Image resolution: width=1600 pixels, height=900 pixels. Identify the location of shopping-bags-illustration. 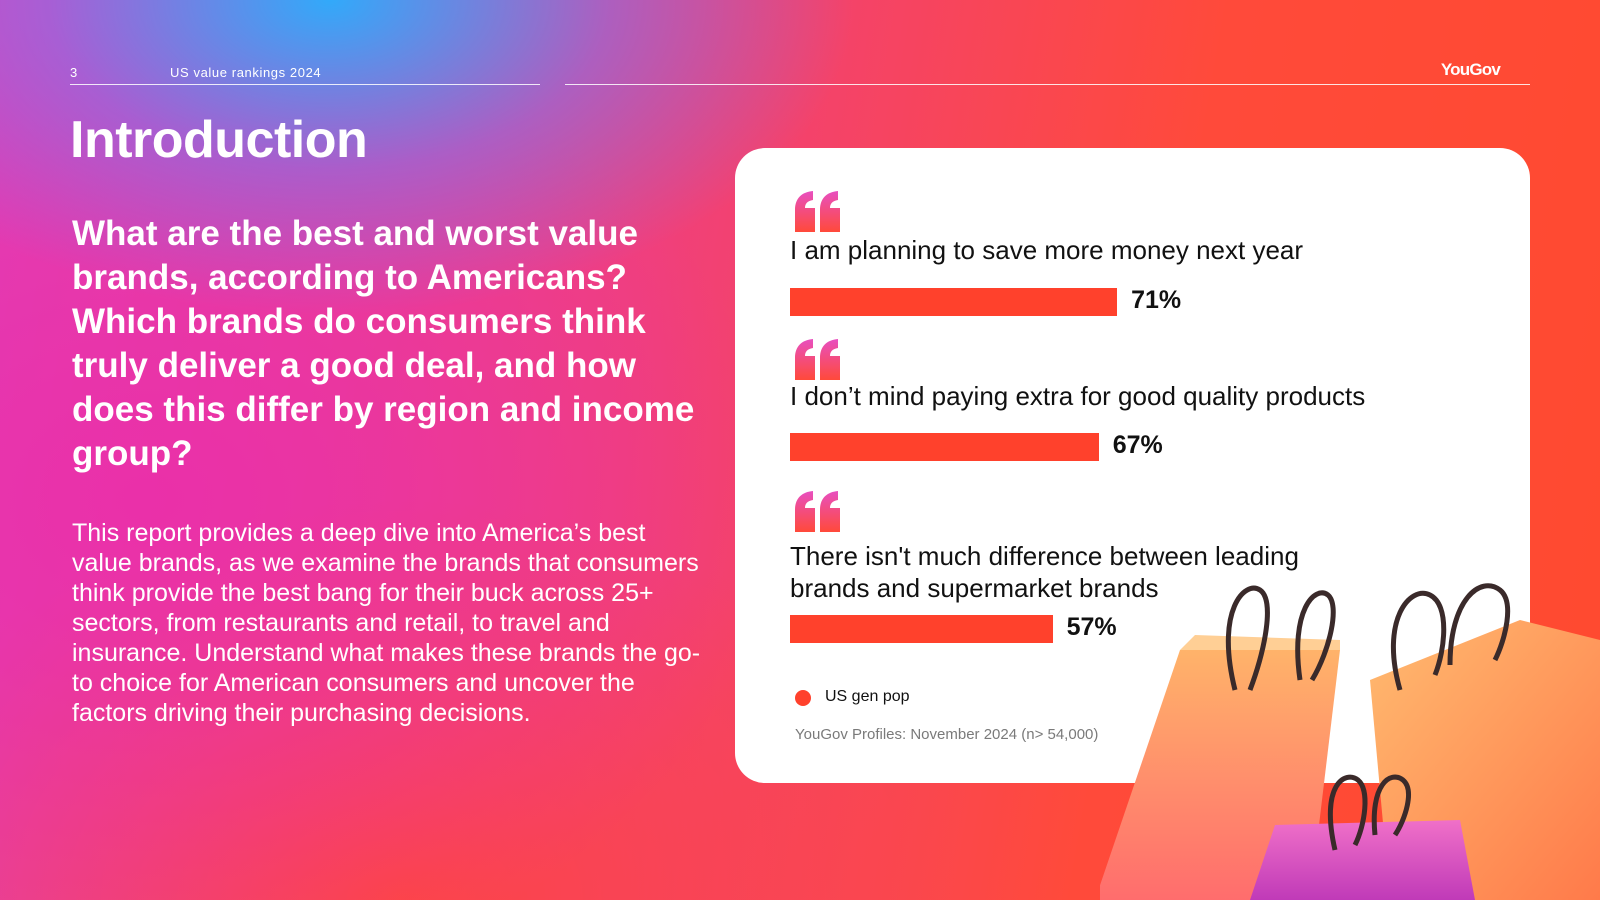
(1350, 741).